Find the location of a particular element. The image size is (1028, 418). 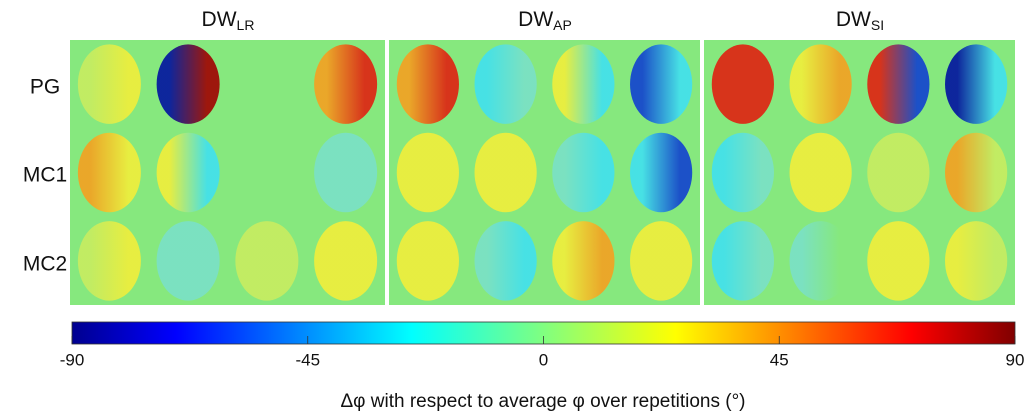

title-sub: LR is located at coordinates (246, 25).